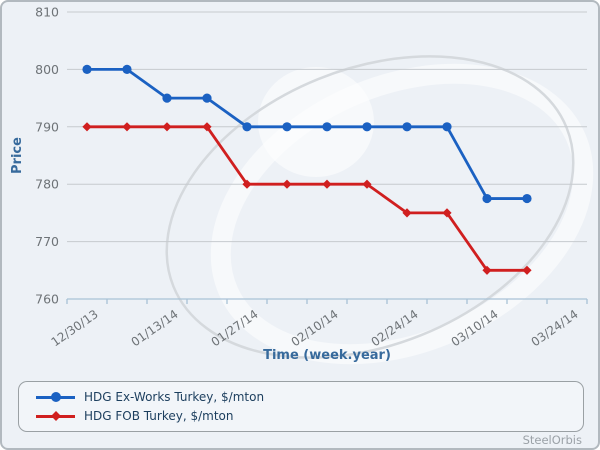 The height and width of the screenshot is (450, 600). What do you see at coordinates (555, 328) in the screenshot?
I see `svg-text: 03/24/14` at bounding box center [555, 328].